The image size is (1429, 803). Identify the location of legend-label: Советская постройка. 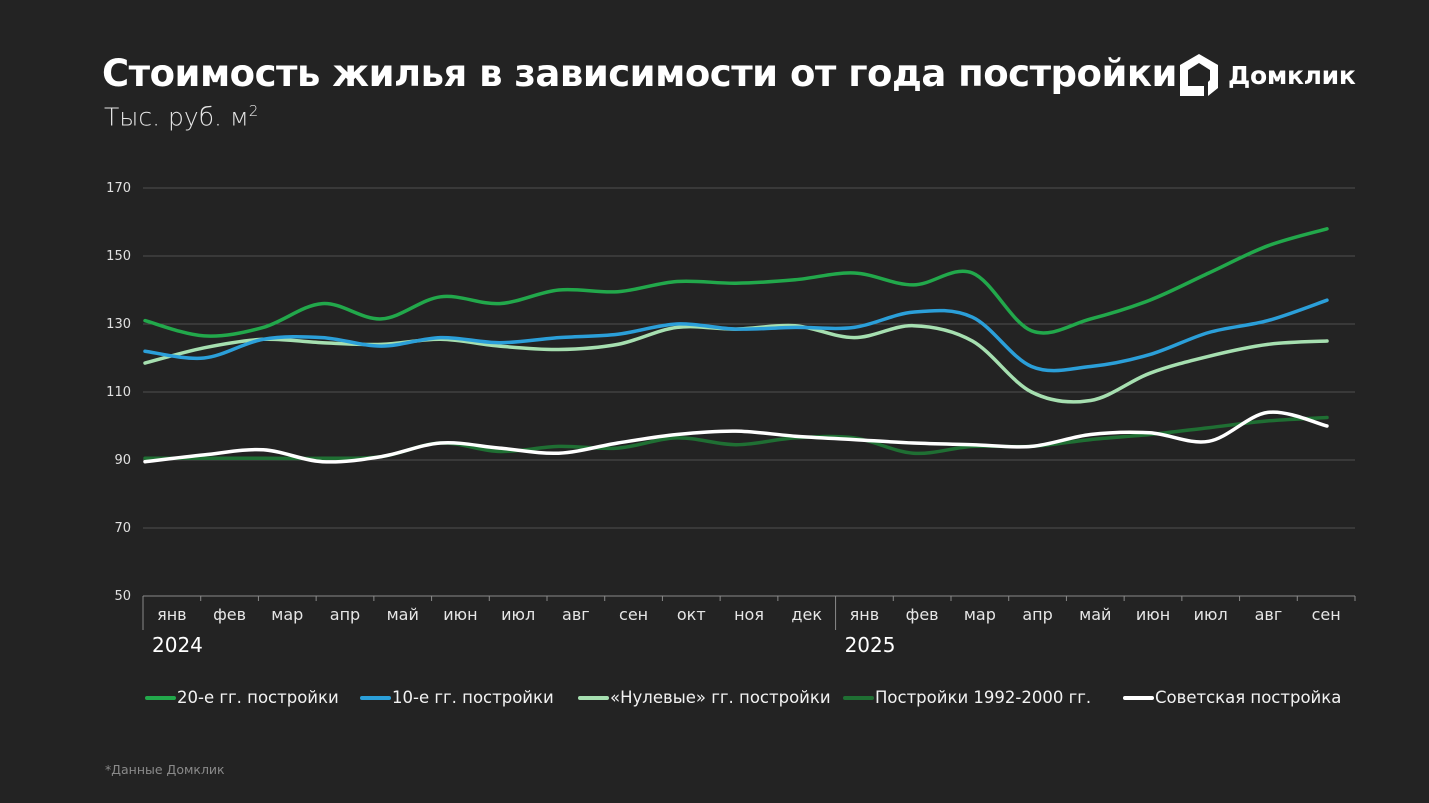
(1248, 697).